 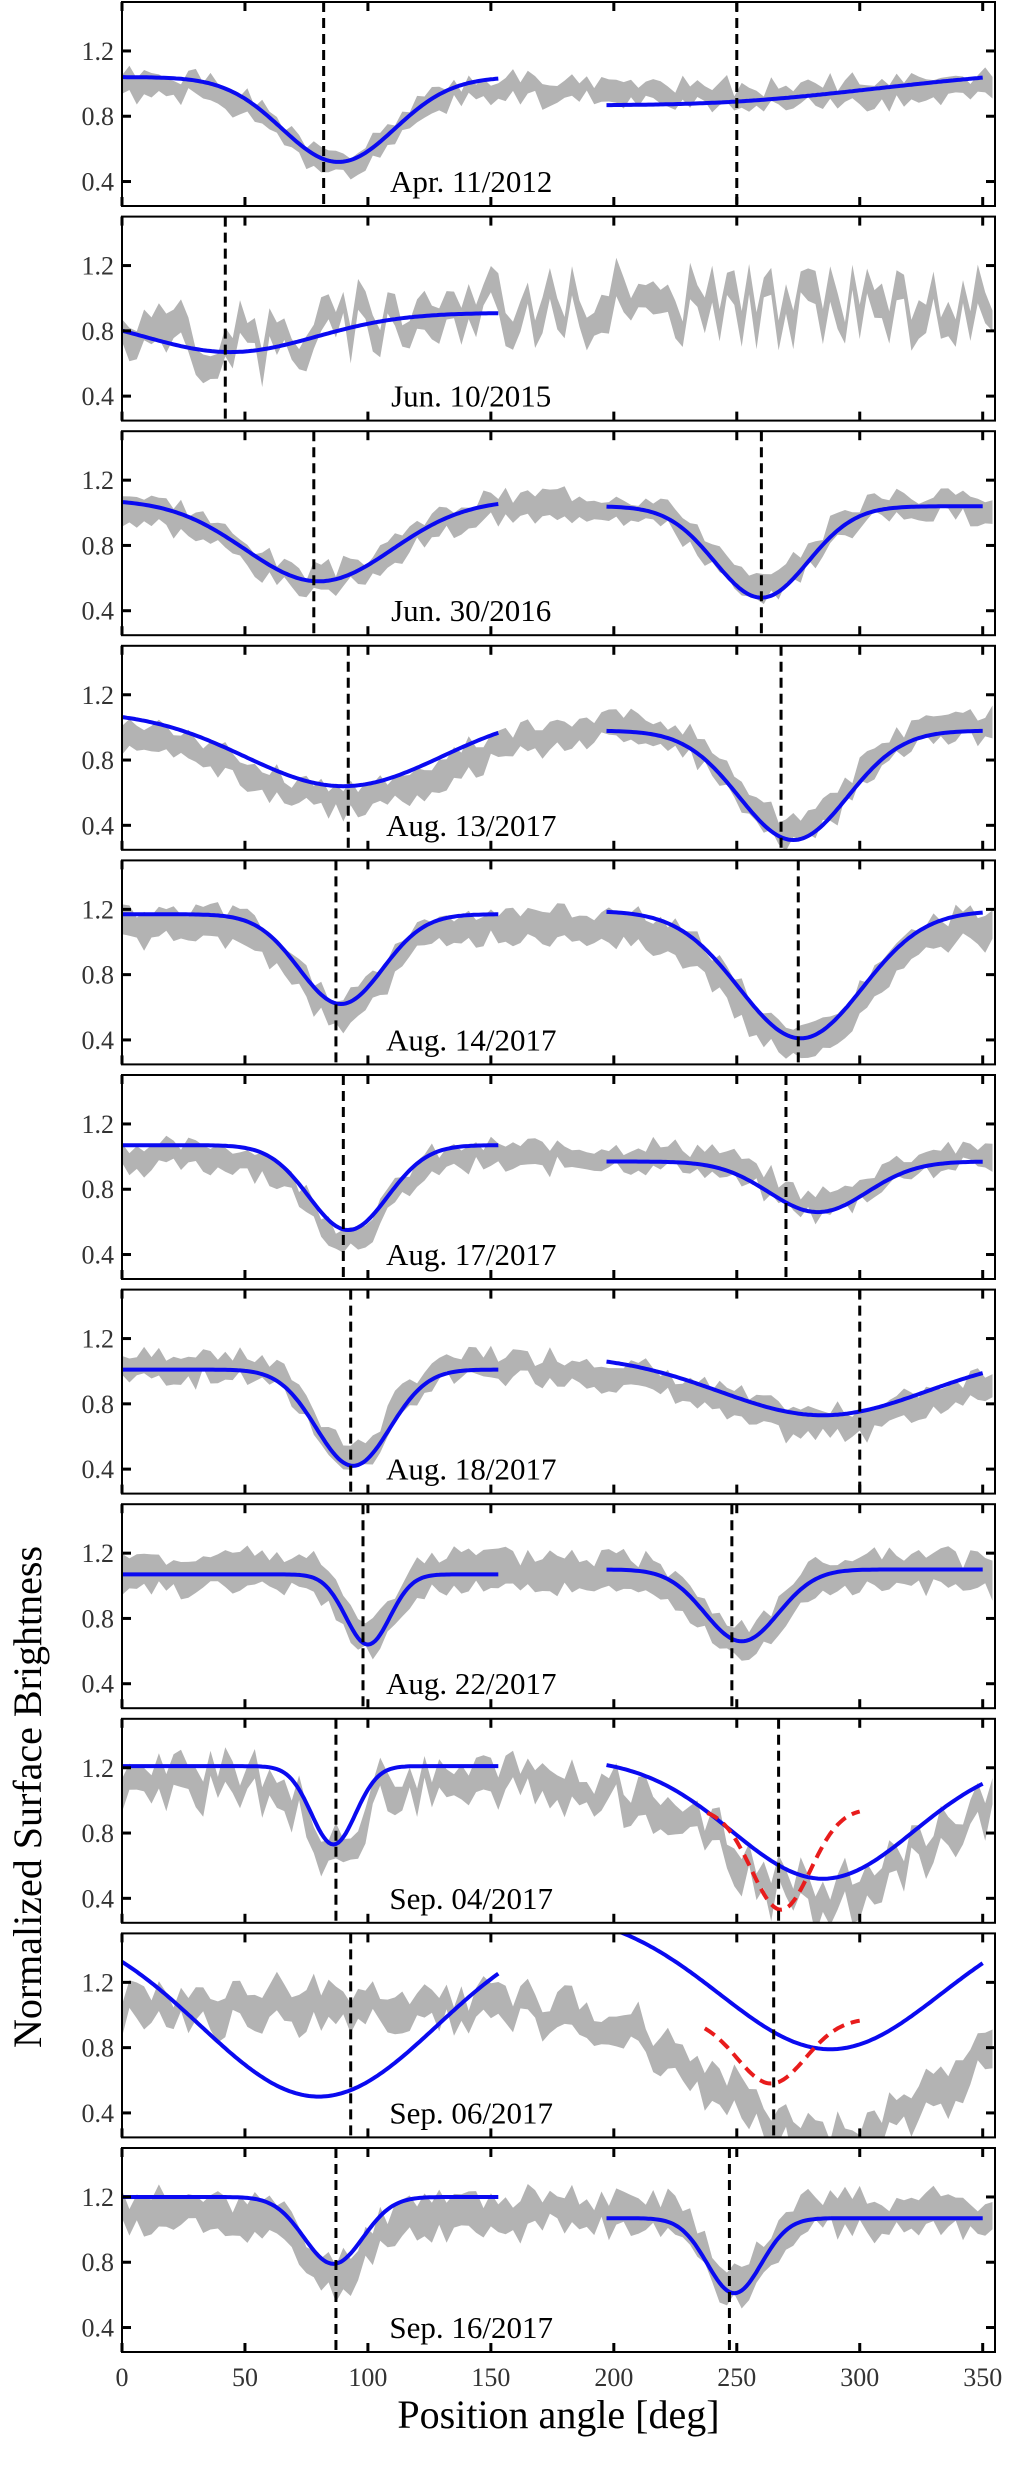 I want to click on x-tick-label: 200, so click(x=613, y=2377).